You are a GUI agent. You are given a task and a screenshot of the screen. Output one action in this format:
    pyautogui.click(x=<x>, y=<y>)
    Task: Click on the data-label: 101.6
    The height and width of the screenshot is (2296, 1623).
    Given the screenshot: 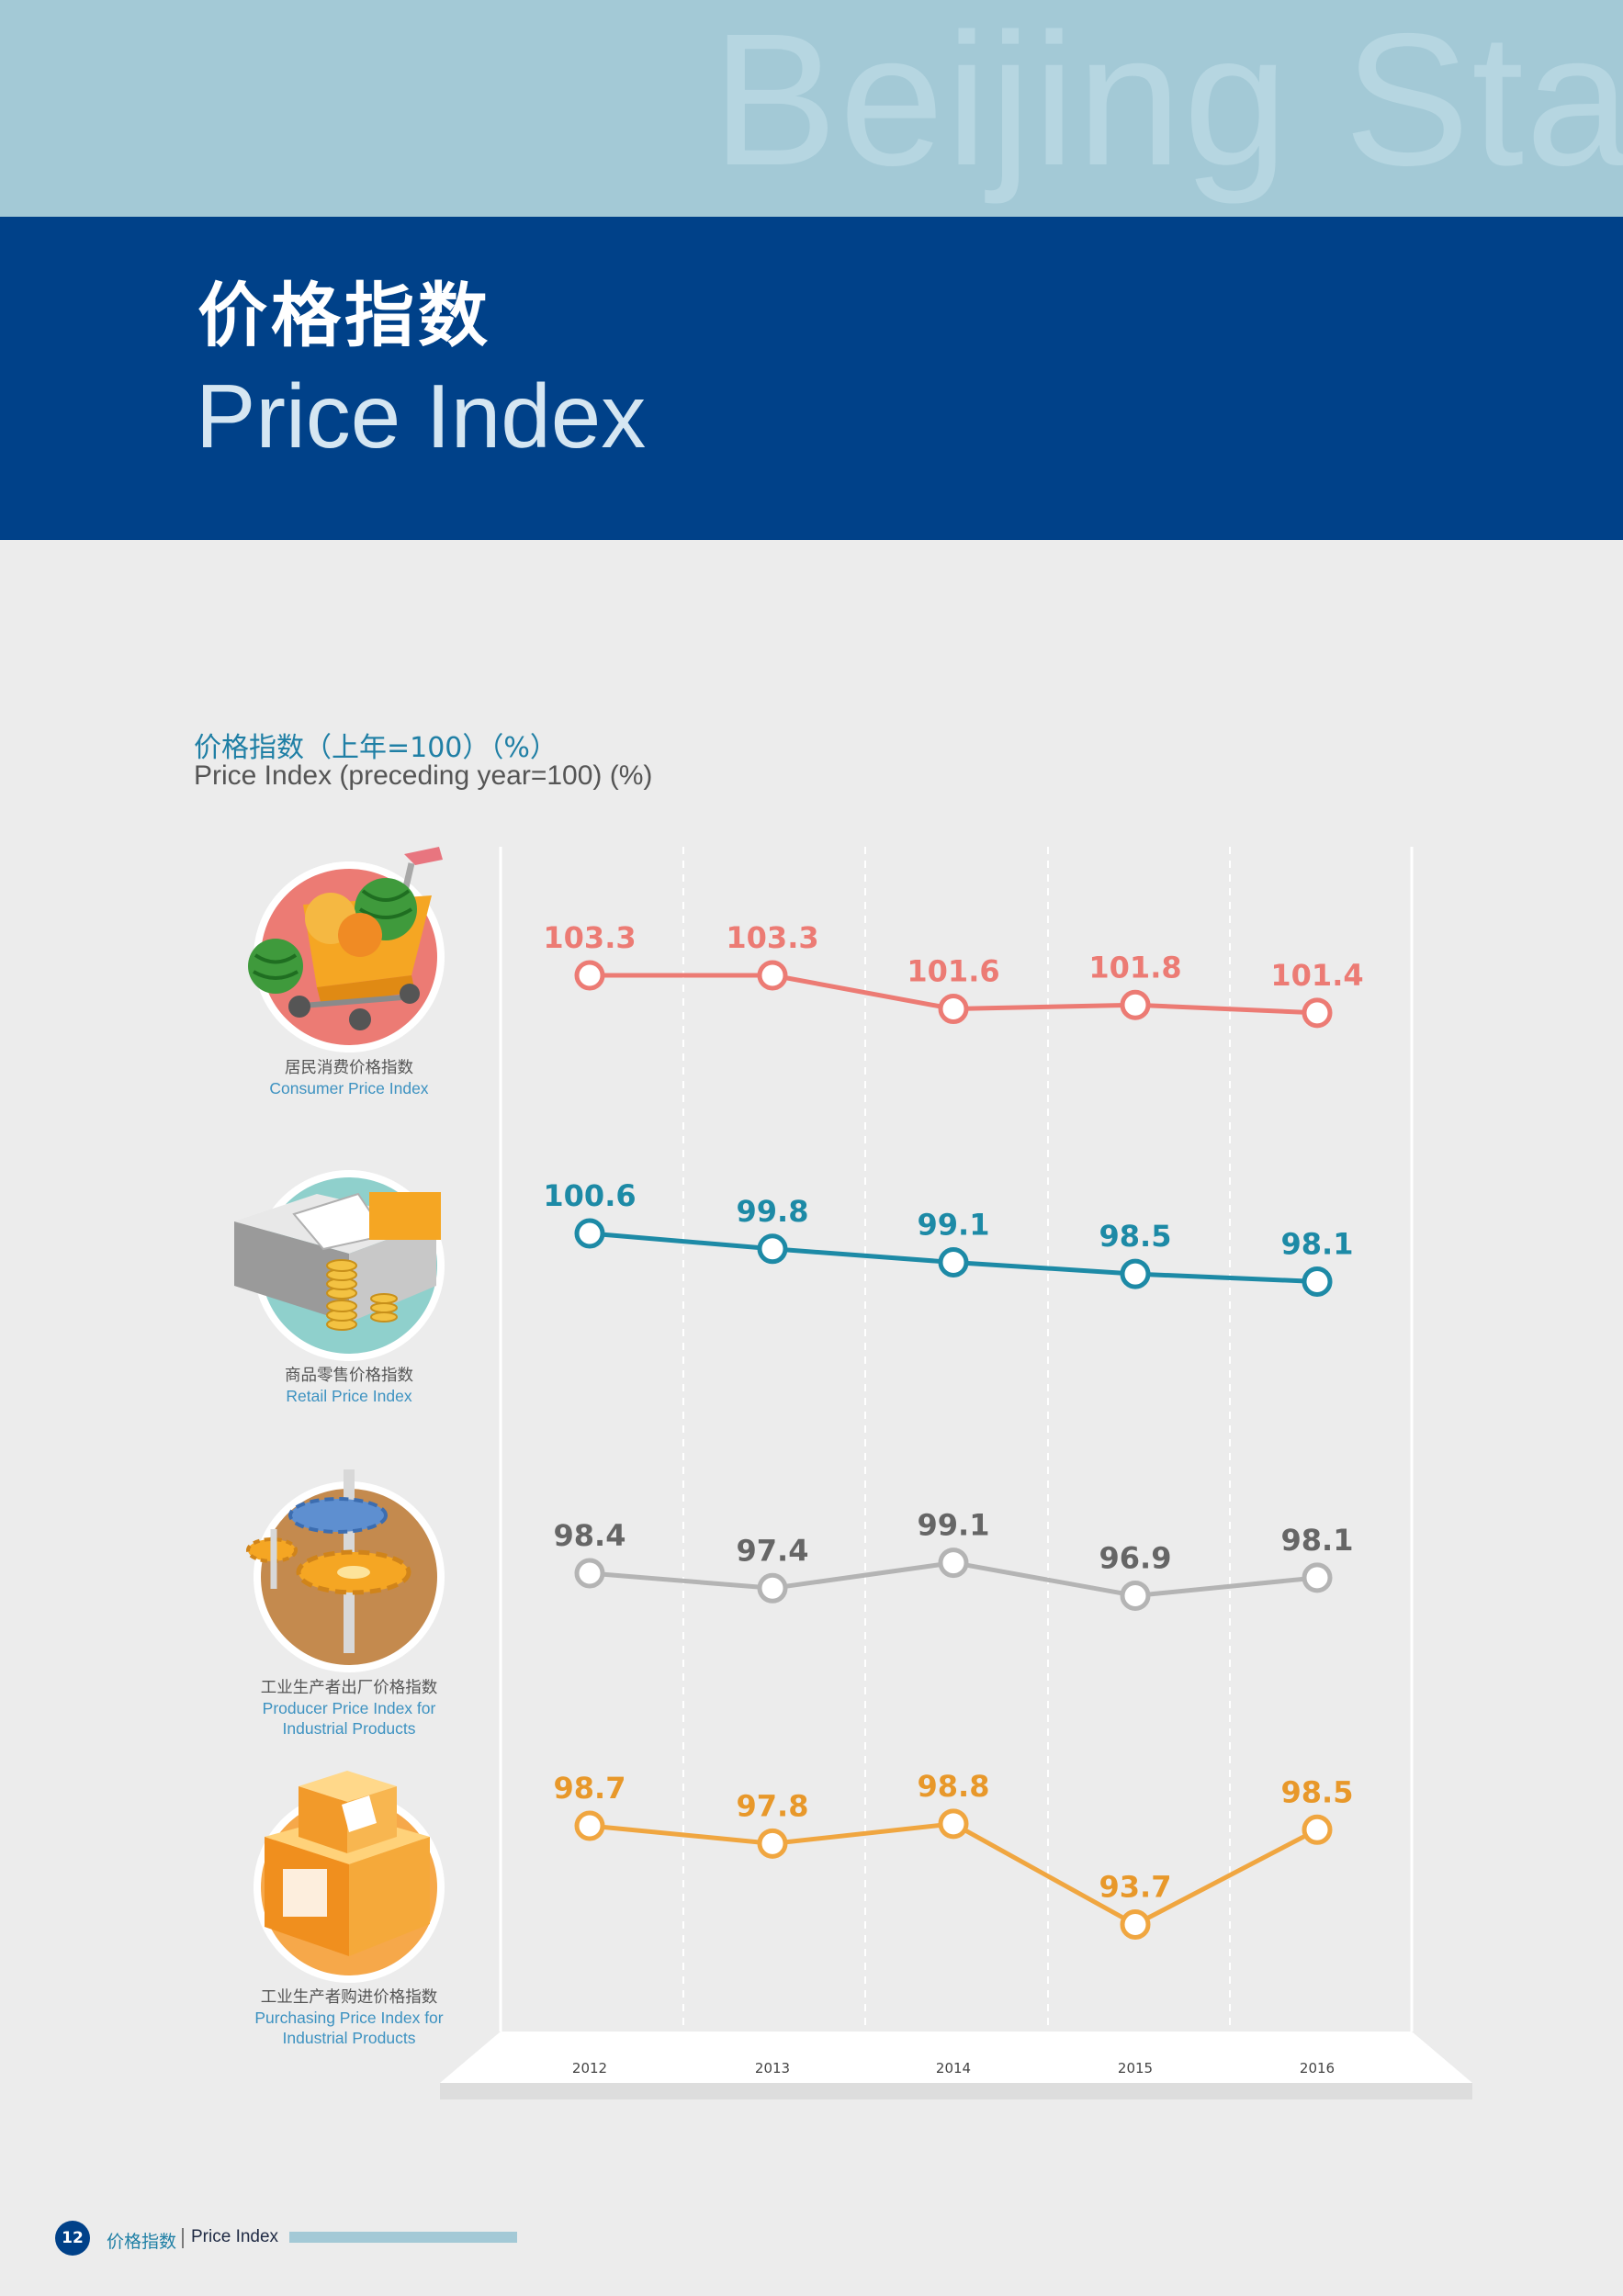 What is the action you would take?
    pyautogui.click(x=953, y=971)
    